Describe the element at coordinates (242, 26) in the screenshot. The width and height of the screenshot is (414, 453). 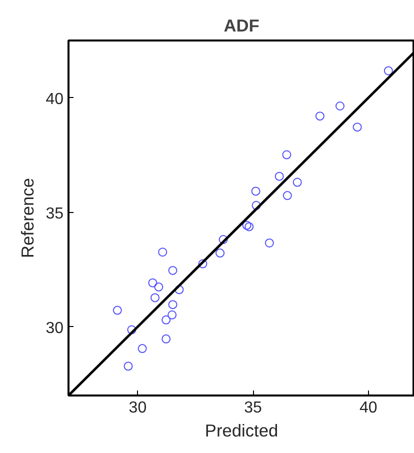
I see `chart-title: ADF` at that location.